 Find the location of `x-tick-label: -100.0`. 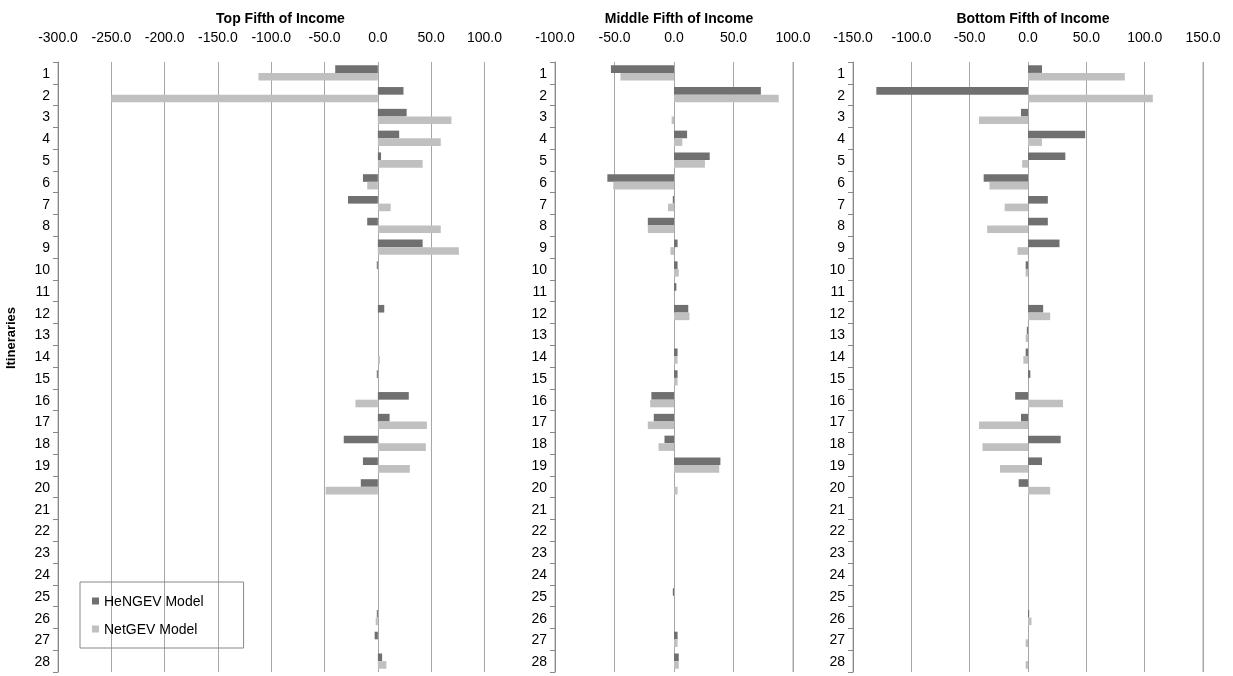

x-tick-label: -100.0 is located at coordinates (911, 37).